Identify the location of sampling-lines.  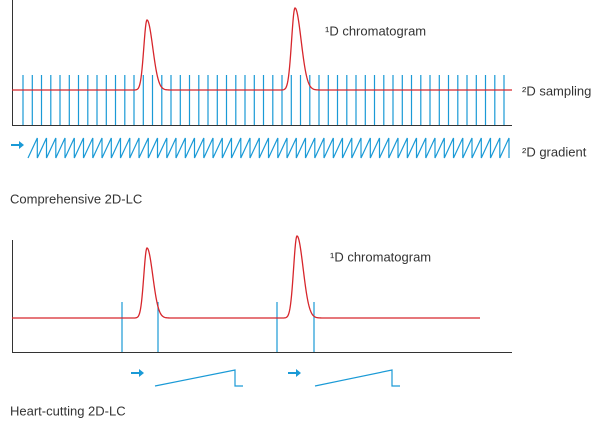
(263, 100).